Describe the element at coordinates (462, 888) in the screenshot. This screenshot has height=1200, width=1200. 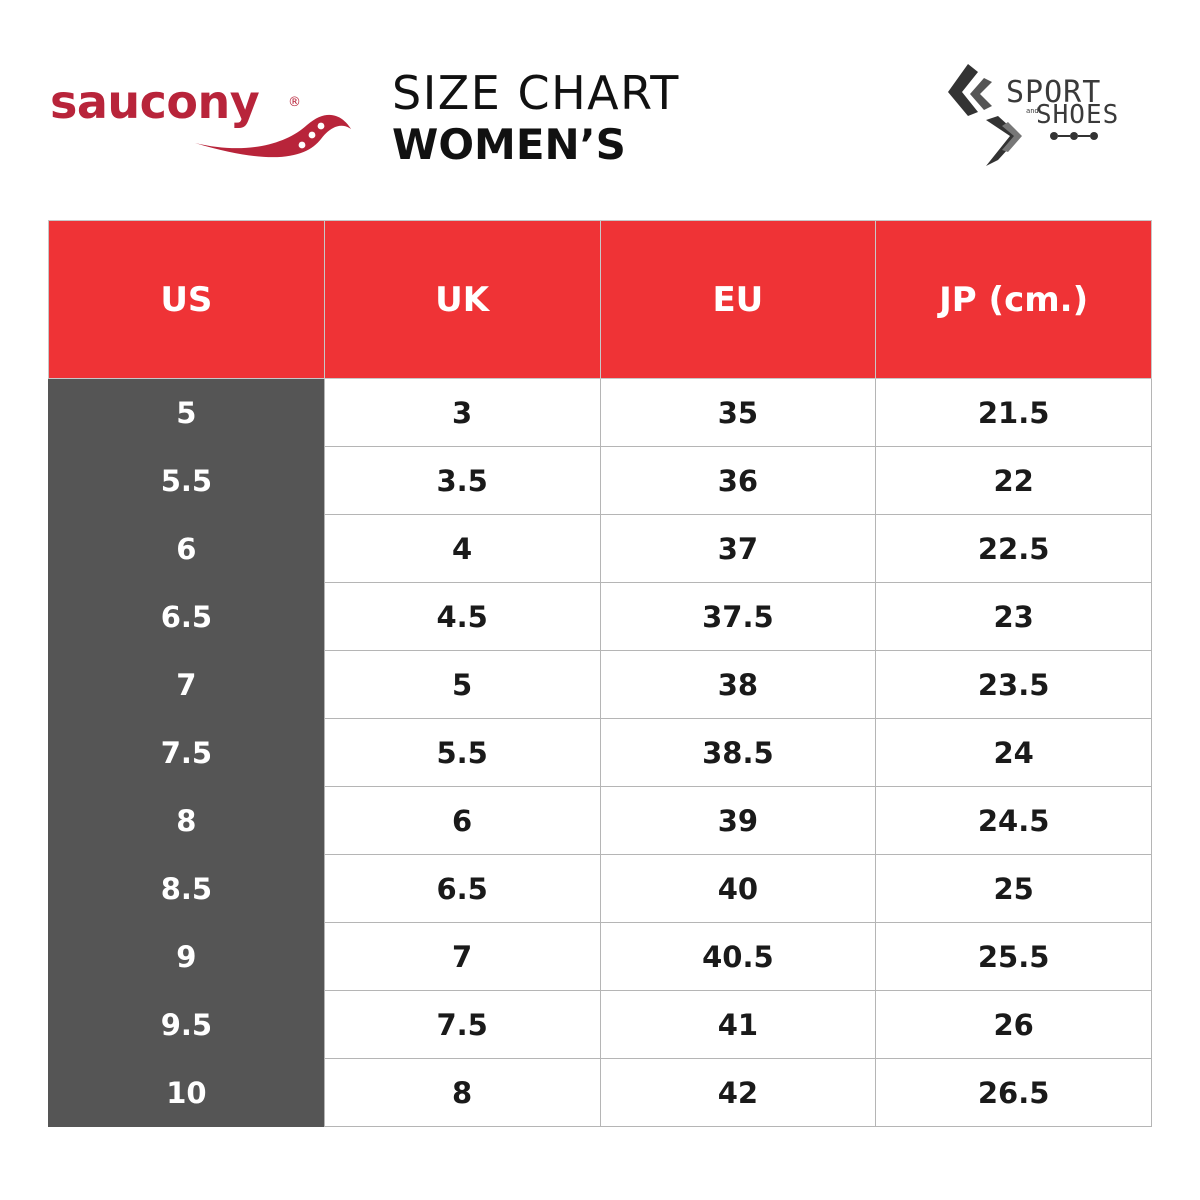
I see `uk-size-cell: 6.5` at that location.